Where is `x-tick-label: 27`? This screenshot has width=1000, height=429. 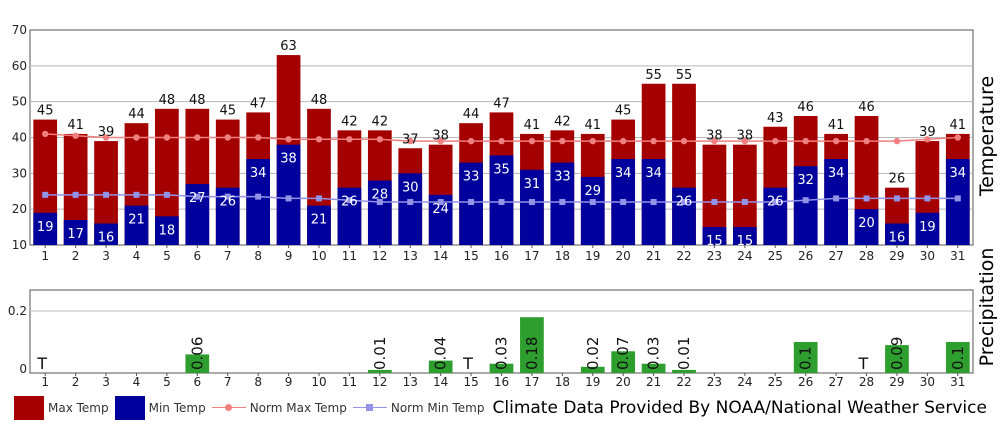
x-tick-label: 27 is located at coordinates (835, 382).